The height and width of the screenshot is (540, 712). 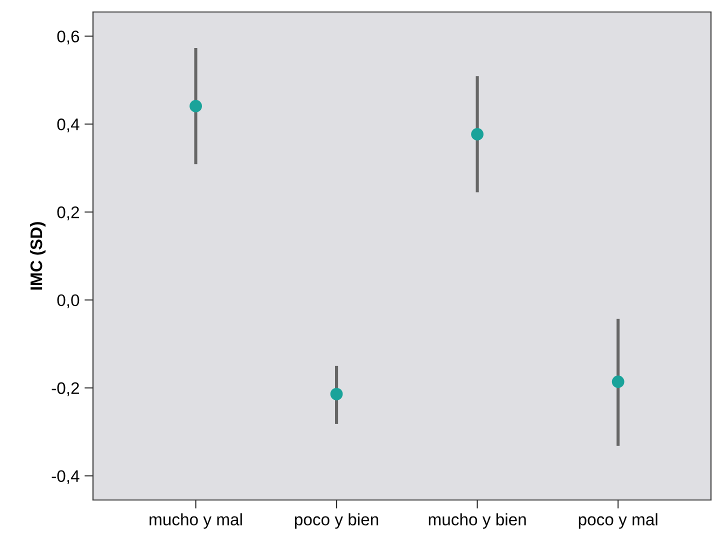 What do you see at coordinates (68, 125) in the screenshot?
I see `y-tick-label: 0,4` at bounding box center [68, 125].